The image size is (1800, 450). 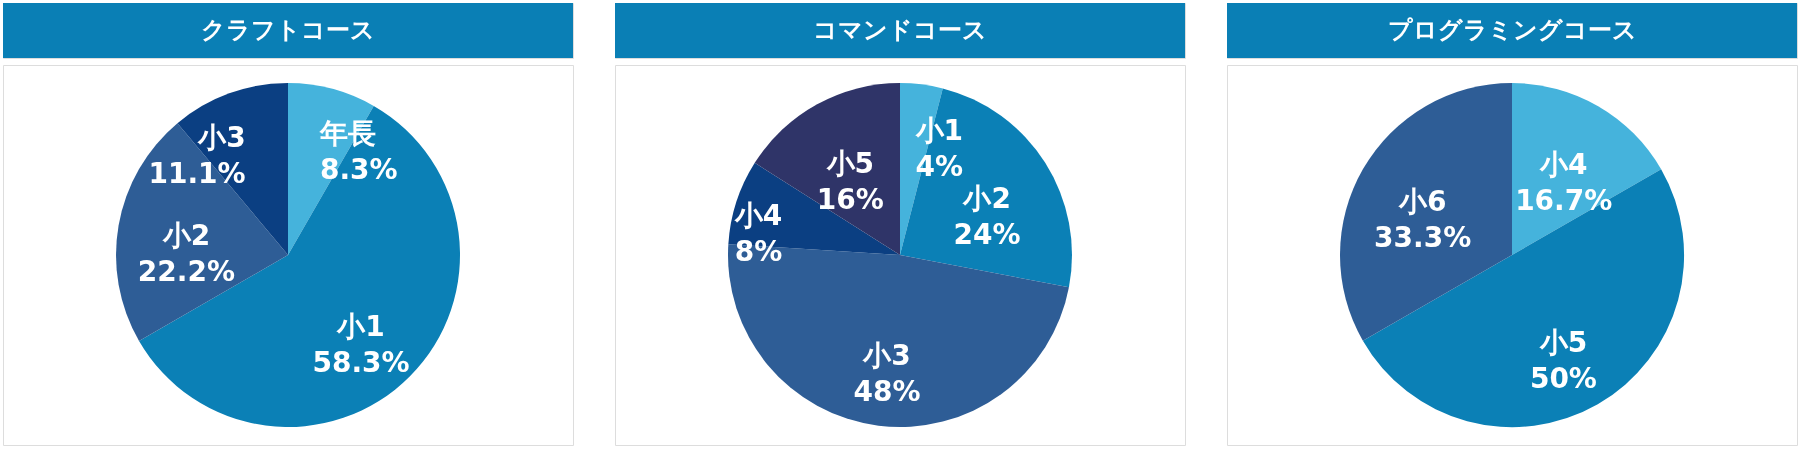 What do you see at coordinates (1564, 200) in the screenshot?
I see `data-label: 16.7%` at bounding box center [1564, 200].